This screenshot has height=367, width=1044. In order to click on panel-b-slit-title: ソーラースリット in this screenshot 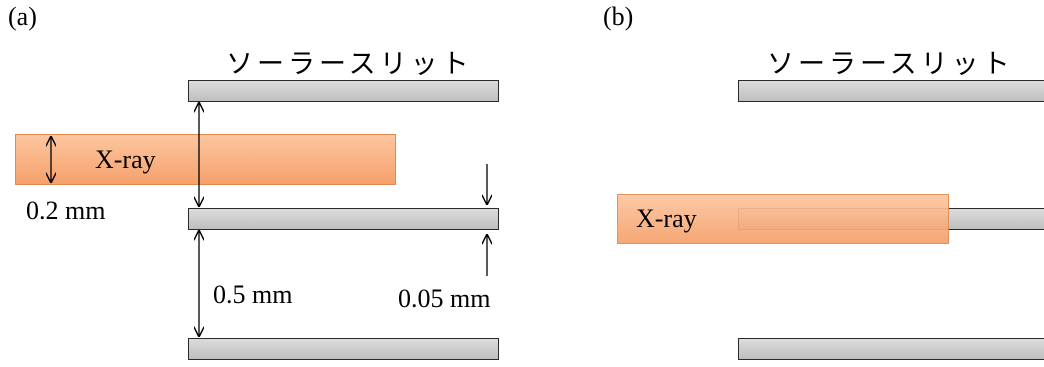, I will do `click(890, 64)`.